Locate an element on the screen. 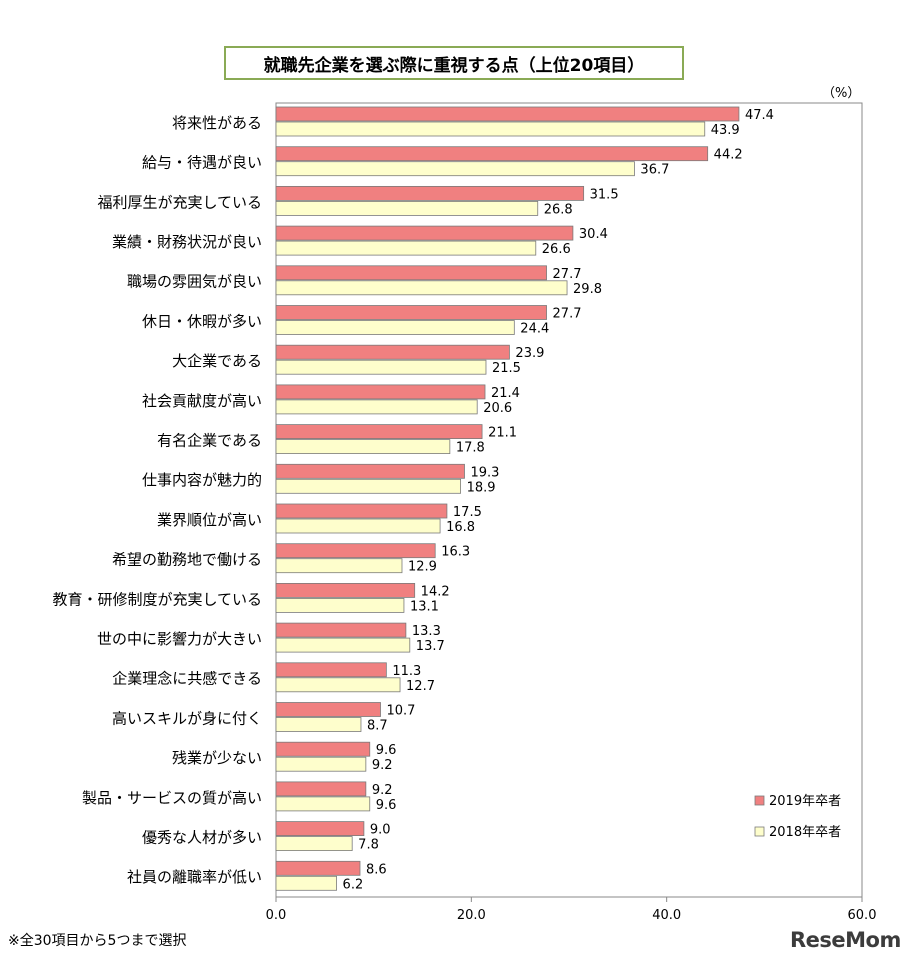 The width and height of the screenshot is (900, 965). value-label-2018: 12.7 is located at coordinates (420, 686).